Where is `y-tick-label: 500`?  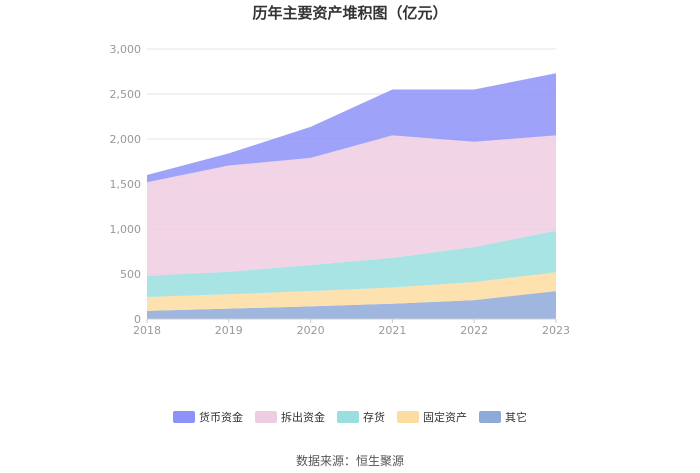 y-tick-label: 500 is located at coordinates (130, 274).